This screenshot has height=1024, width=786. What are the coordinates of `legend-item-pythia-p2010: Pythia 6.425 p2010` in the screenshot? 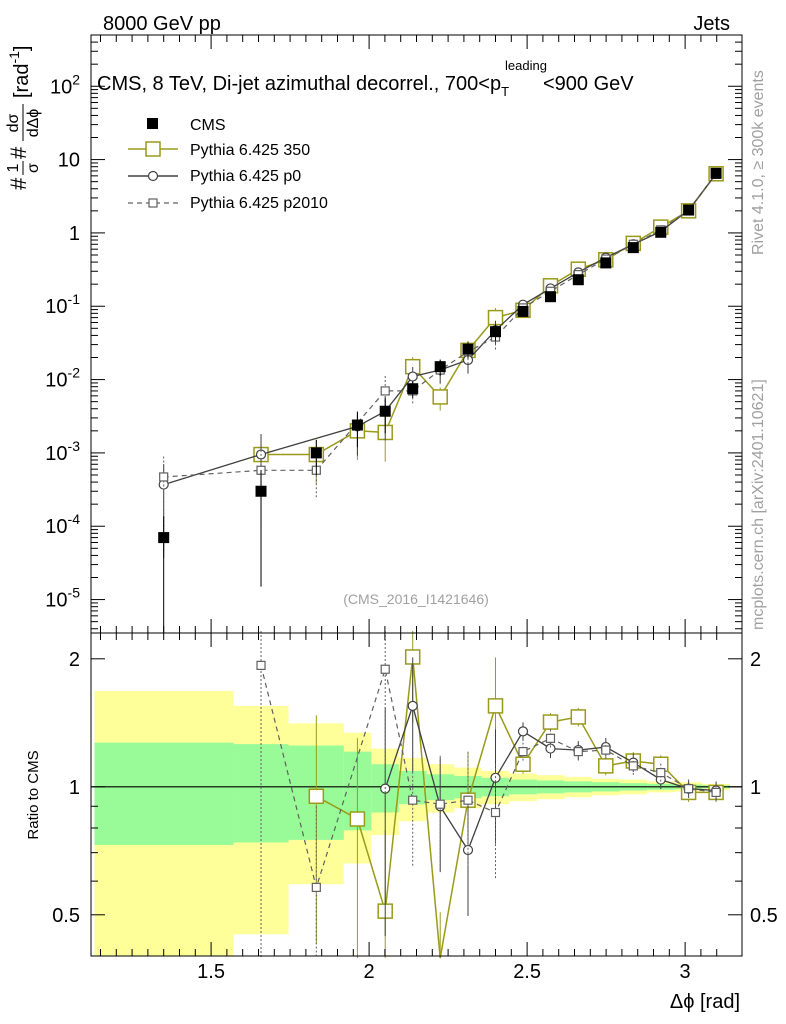 It's located at (228, 203).